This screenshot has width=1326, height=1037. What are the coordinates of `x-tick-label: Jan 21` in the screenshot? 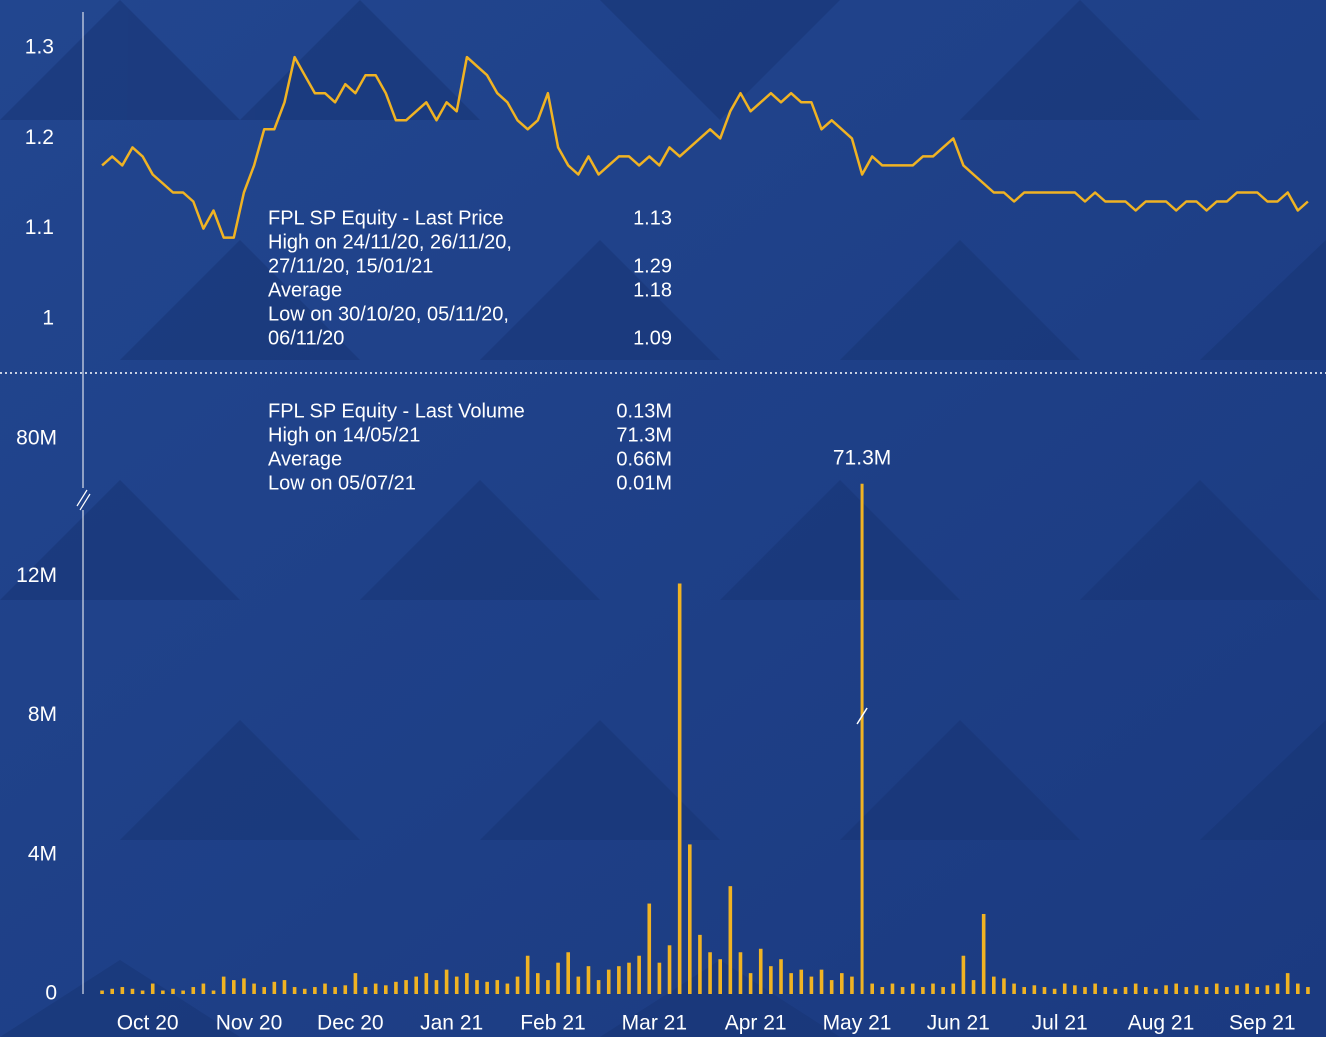 It's located at (451, 1023).